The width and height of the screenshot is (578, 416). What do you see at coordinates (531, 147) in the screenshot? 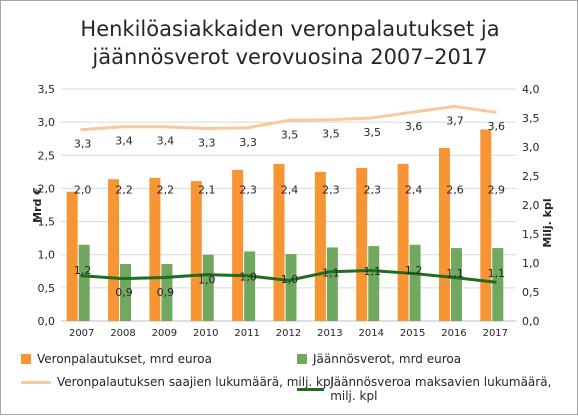
I see `y-right-tick-label: 3,0` at bounding box center [531, 147].